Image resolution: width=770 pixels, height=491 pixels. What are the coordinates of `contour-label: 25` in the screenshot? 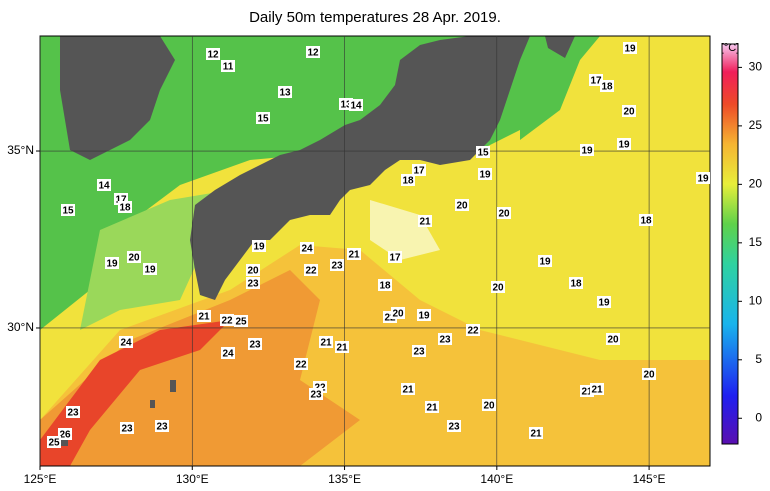 It's located at (241, 322).